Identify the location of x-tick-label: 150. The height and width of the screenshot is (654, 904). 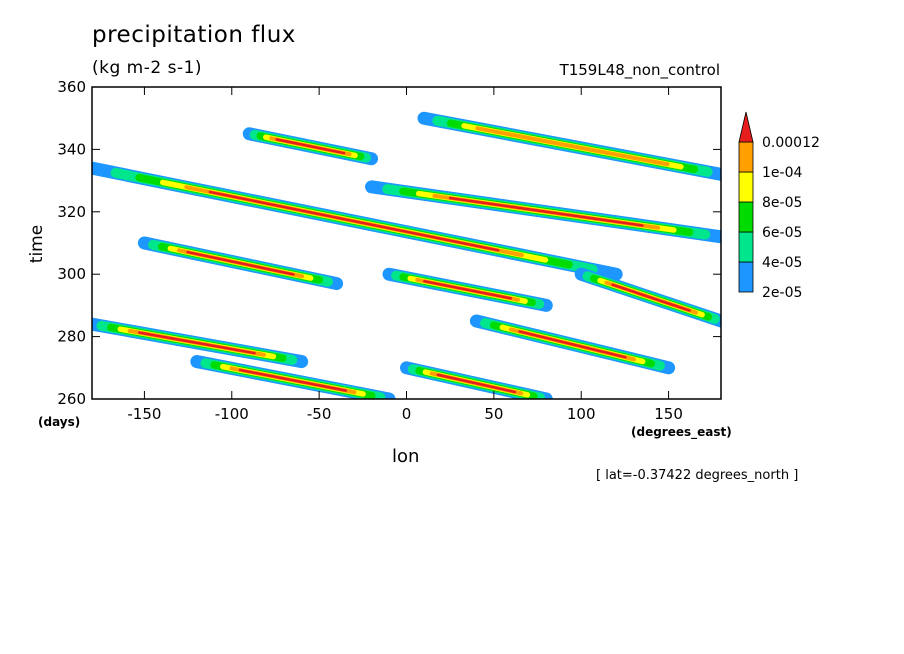
(668, 414).